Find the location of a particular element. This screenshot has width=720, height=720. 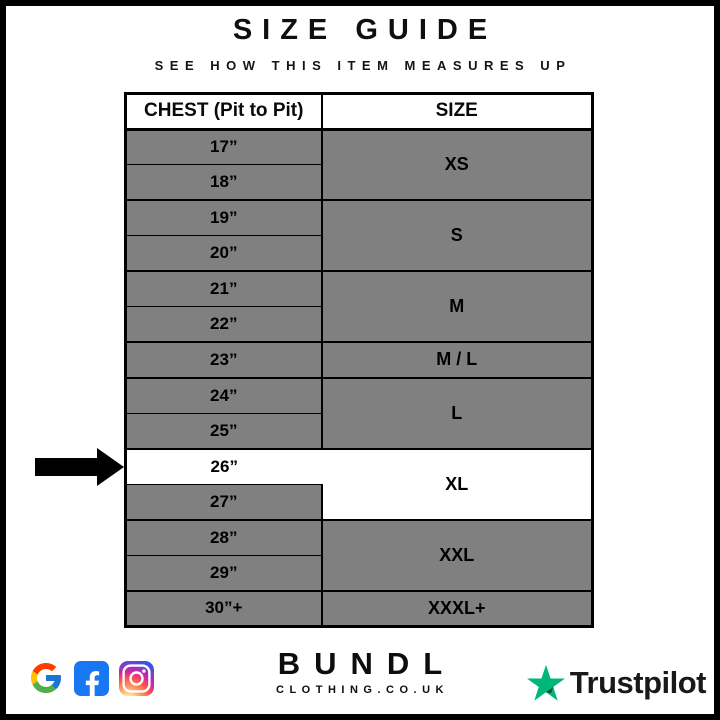

size-cell: L is located at coordinates (457, 412).